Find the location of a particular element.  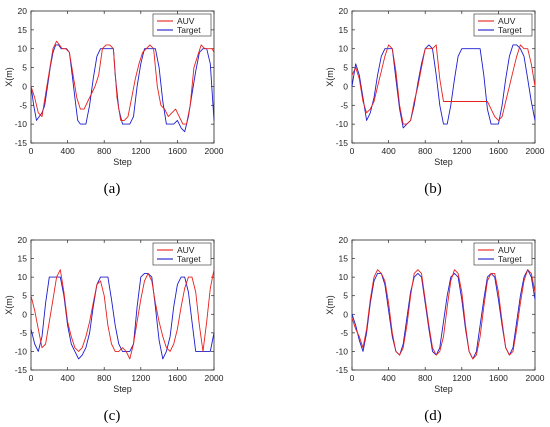

panel-caption: (d) is located at coordinates (433, 416).